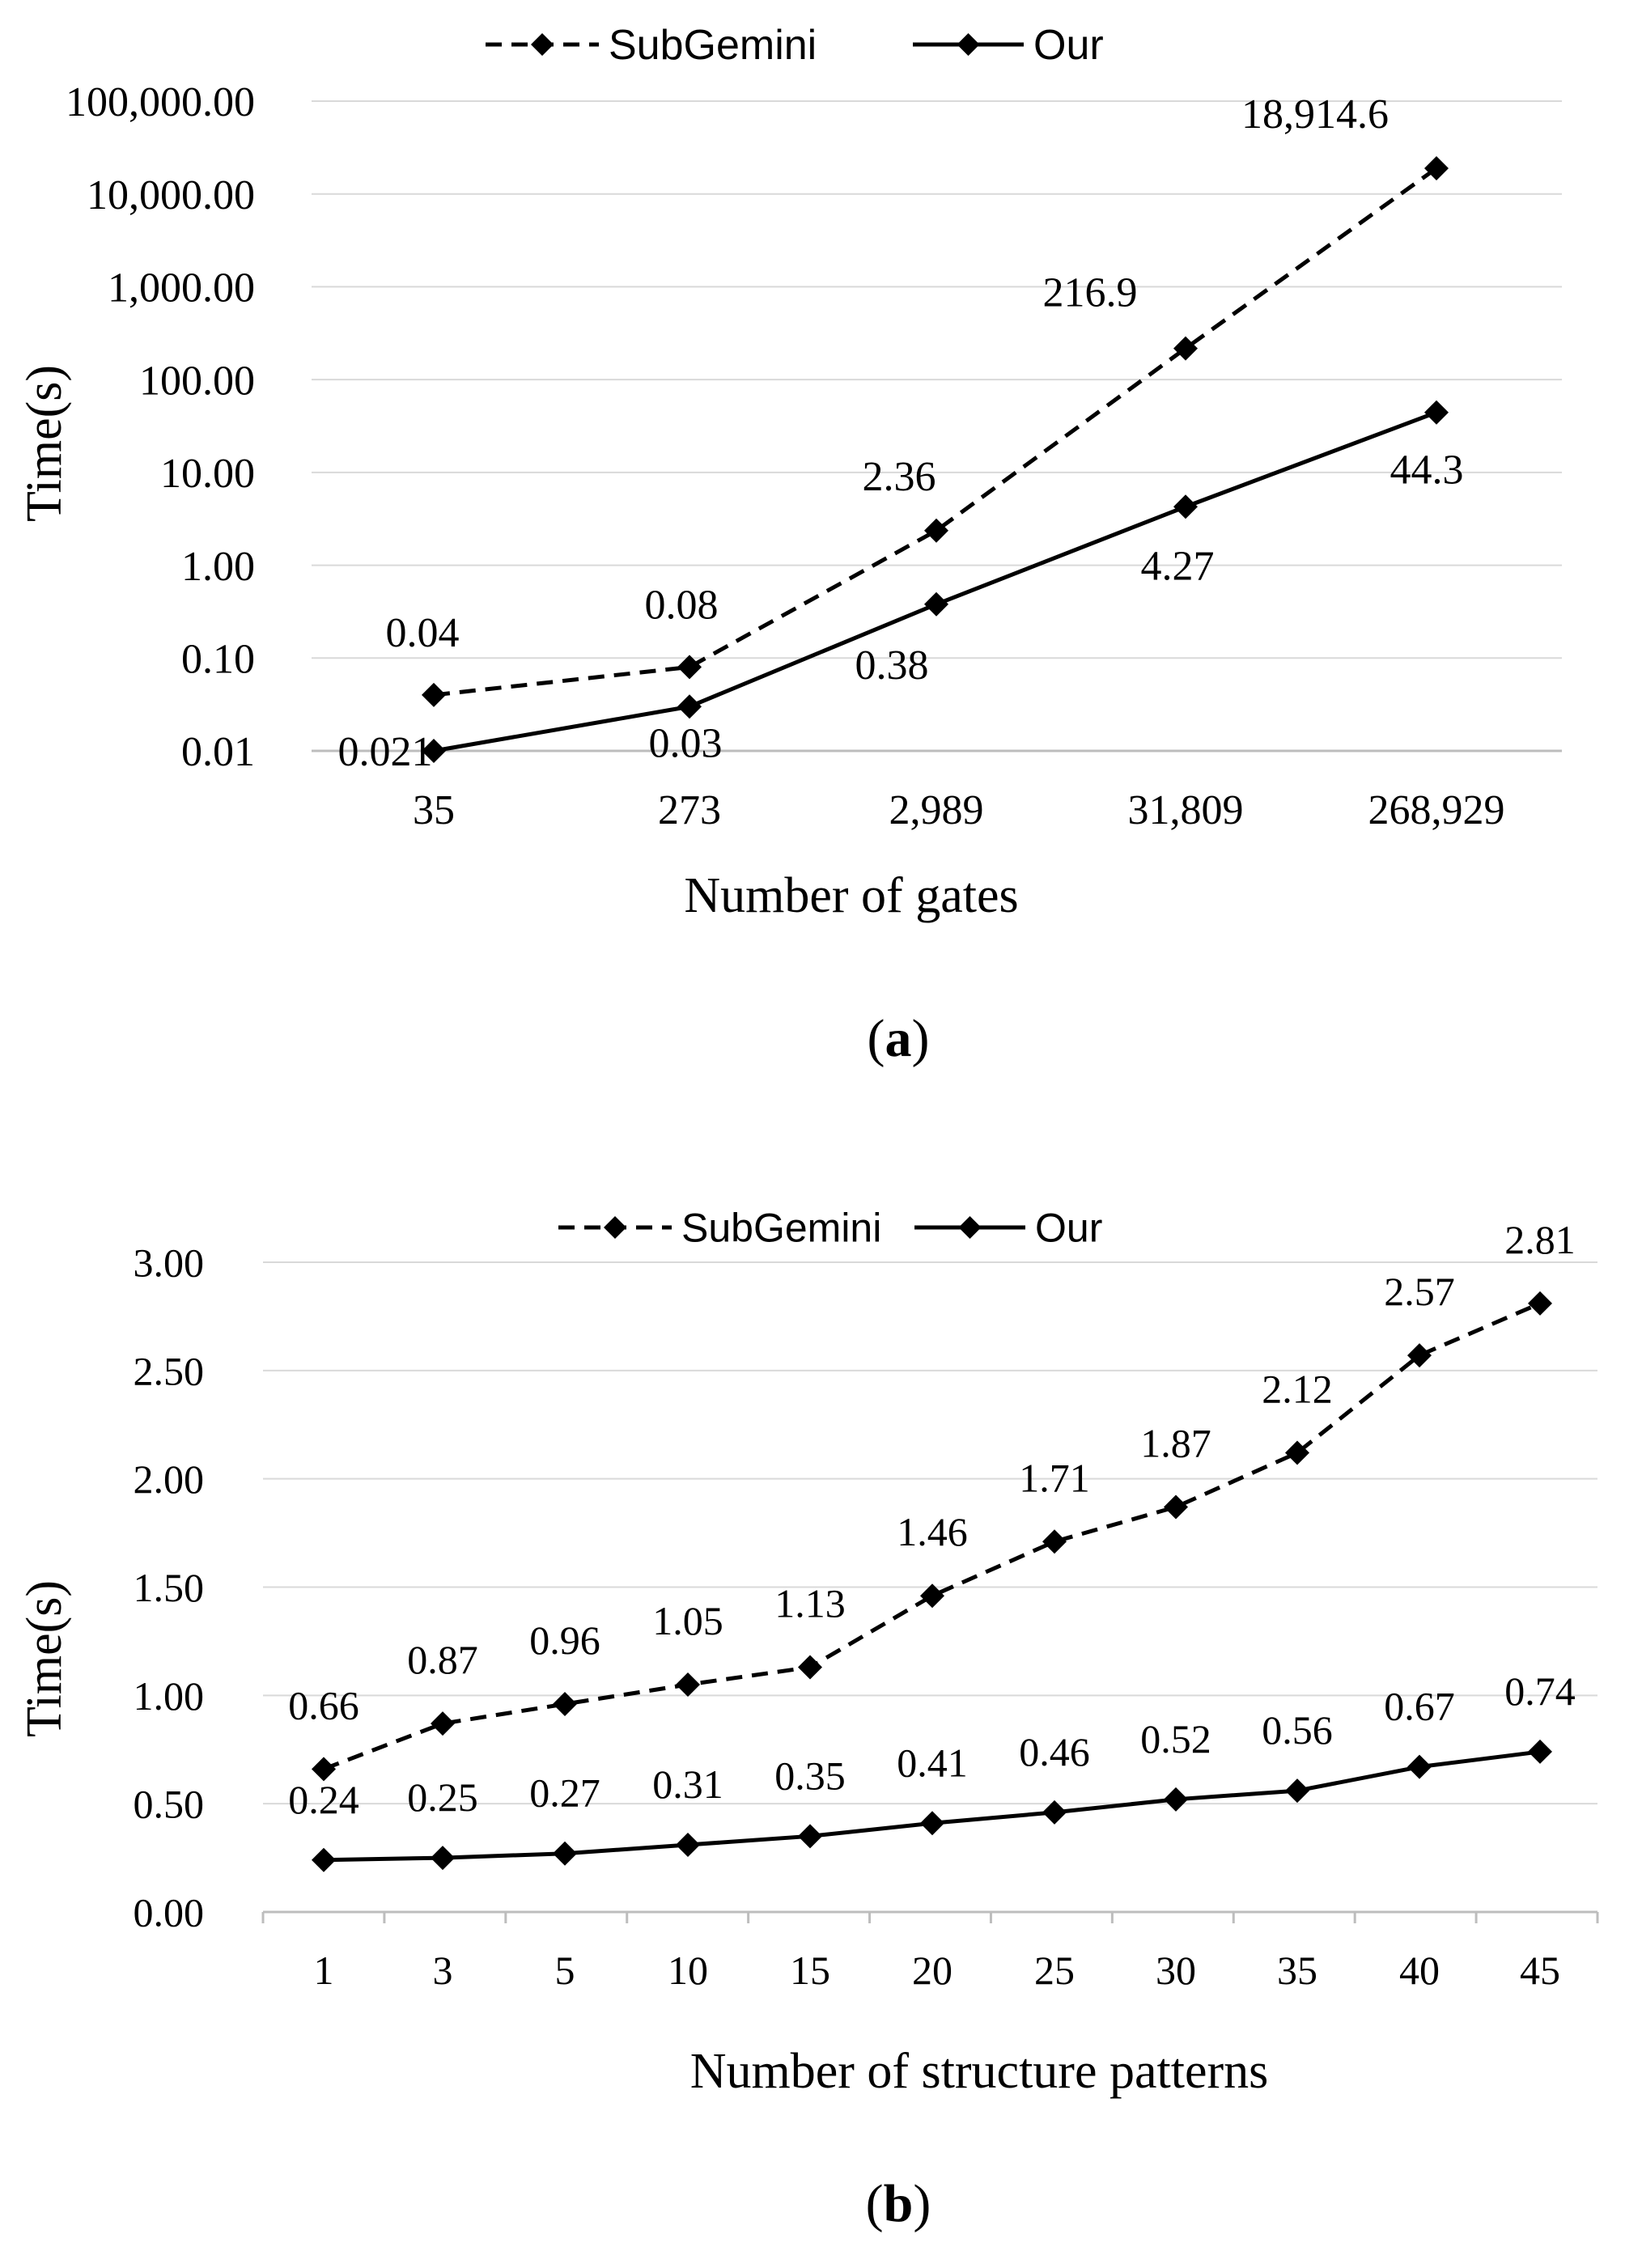 Image resolution: width=1625 pixels, height=2268 pixels. I want to click on y-tick-label: 2.00, so click(169, 1479).